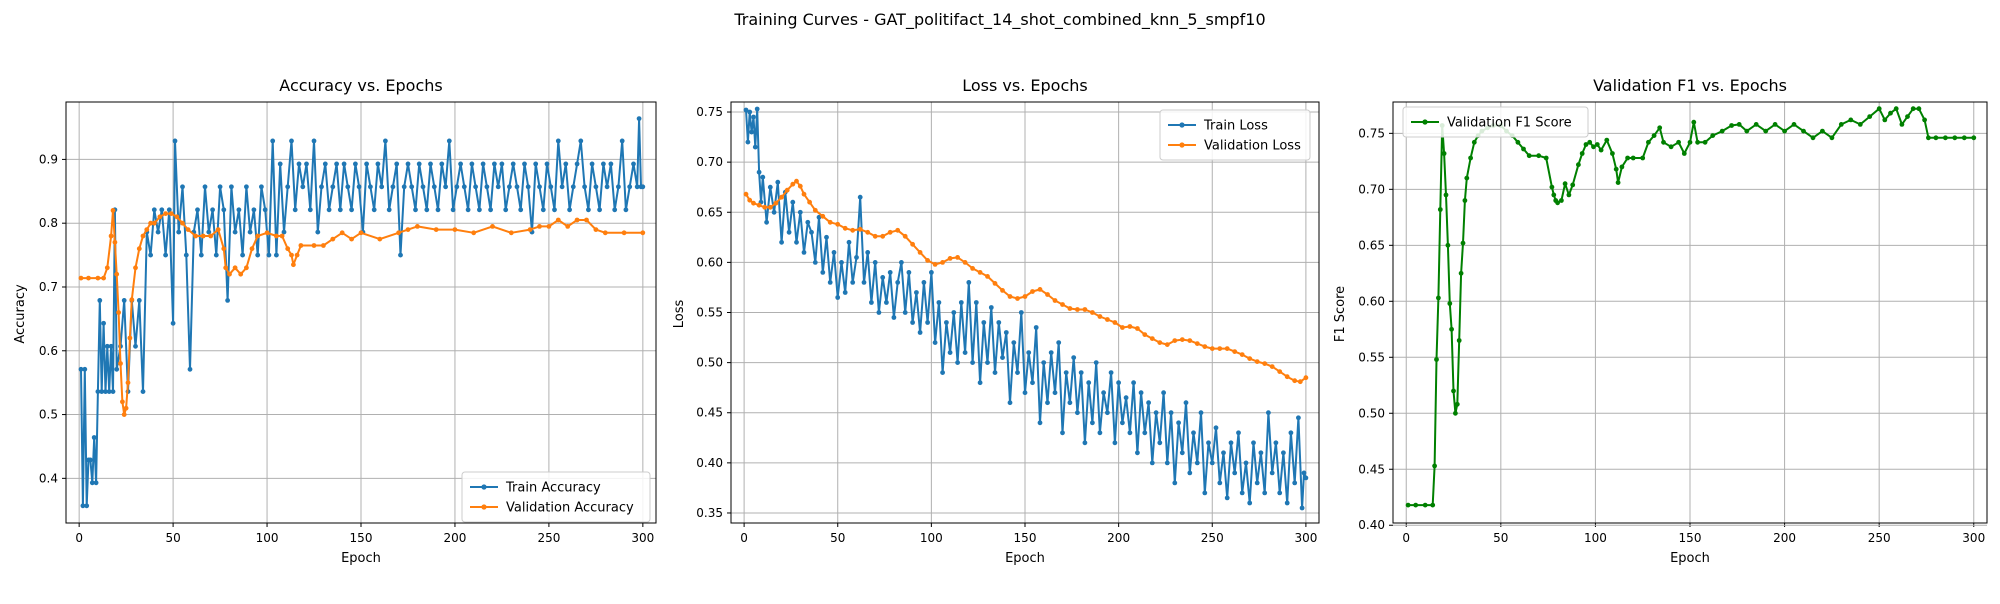 This screenshot has width=2000, height=604. I want to click on accuracy-x-tick-label: 50, so click(172, 538).